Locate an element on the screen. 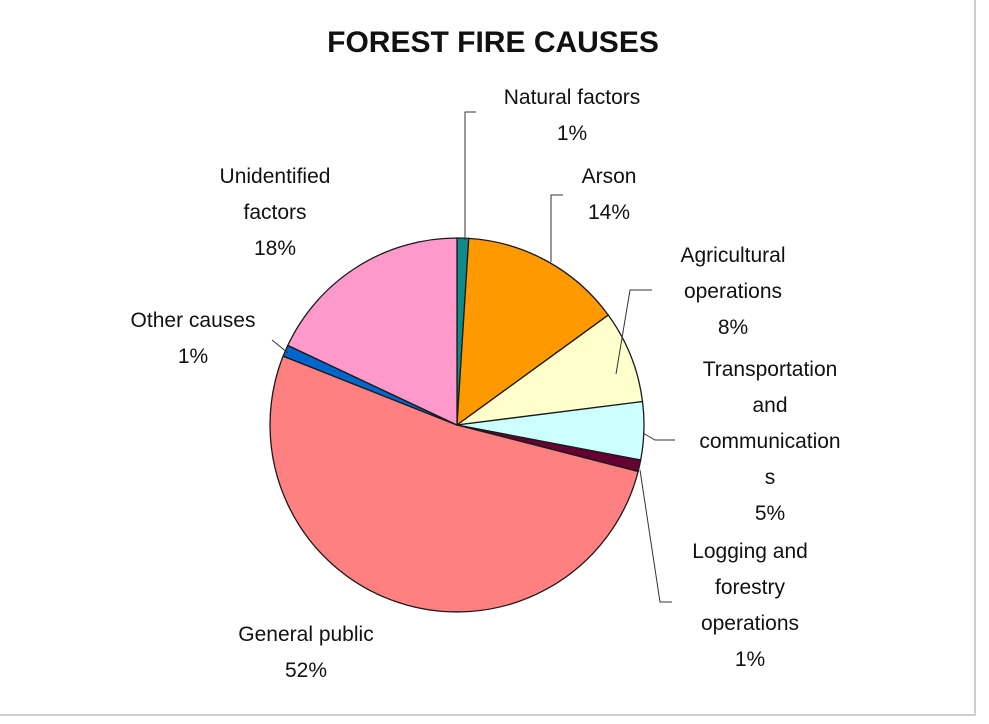  slice-label-line: Unidentified is located at coordinates (275, 176).